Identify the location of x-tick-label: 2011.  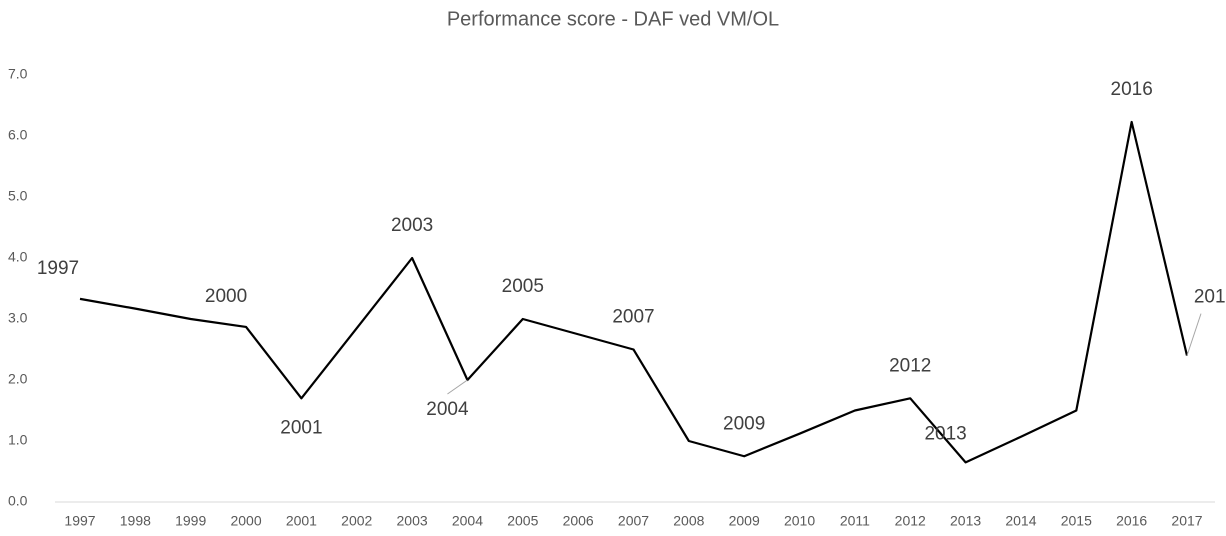
(855, 521).